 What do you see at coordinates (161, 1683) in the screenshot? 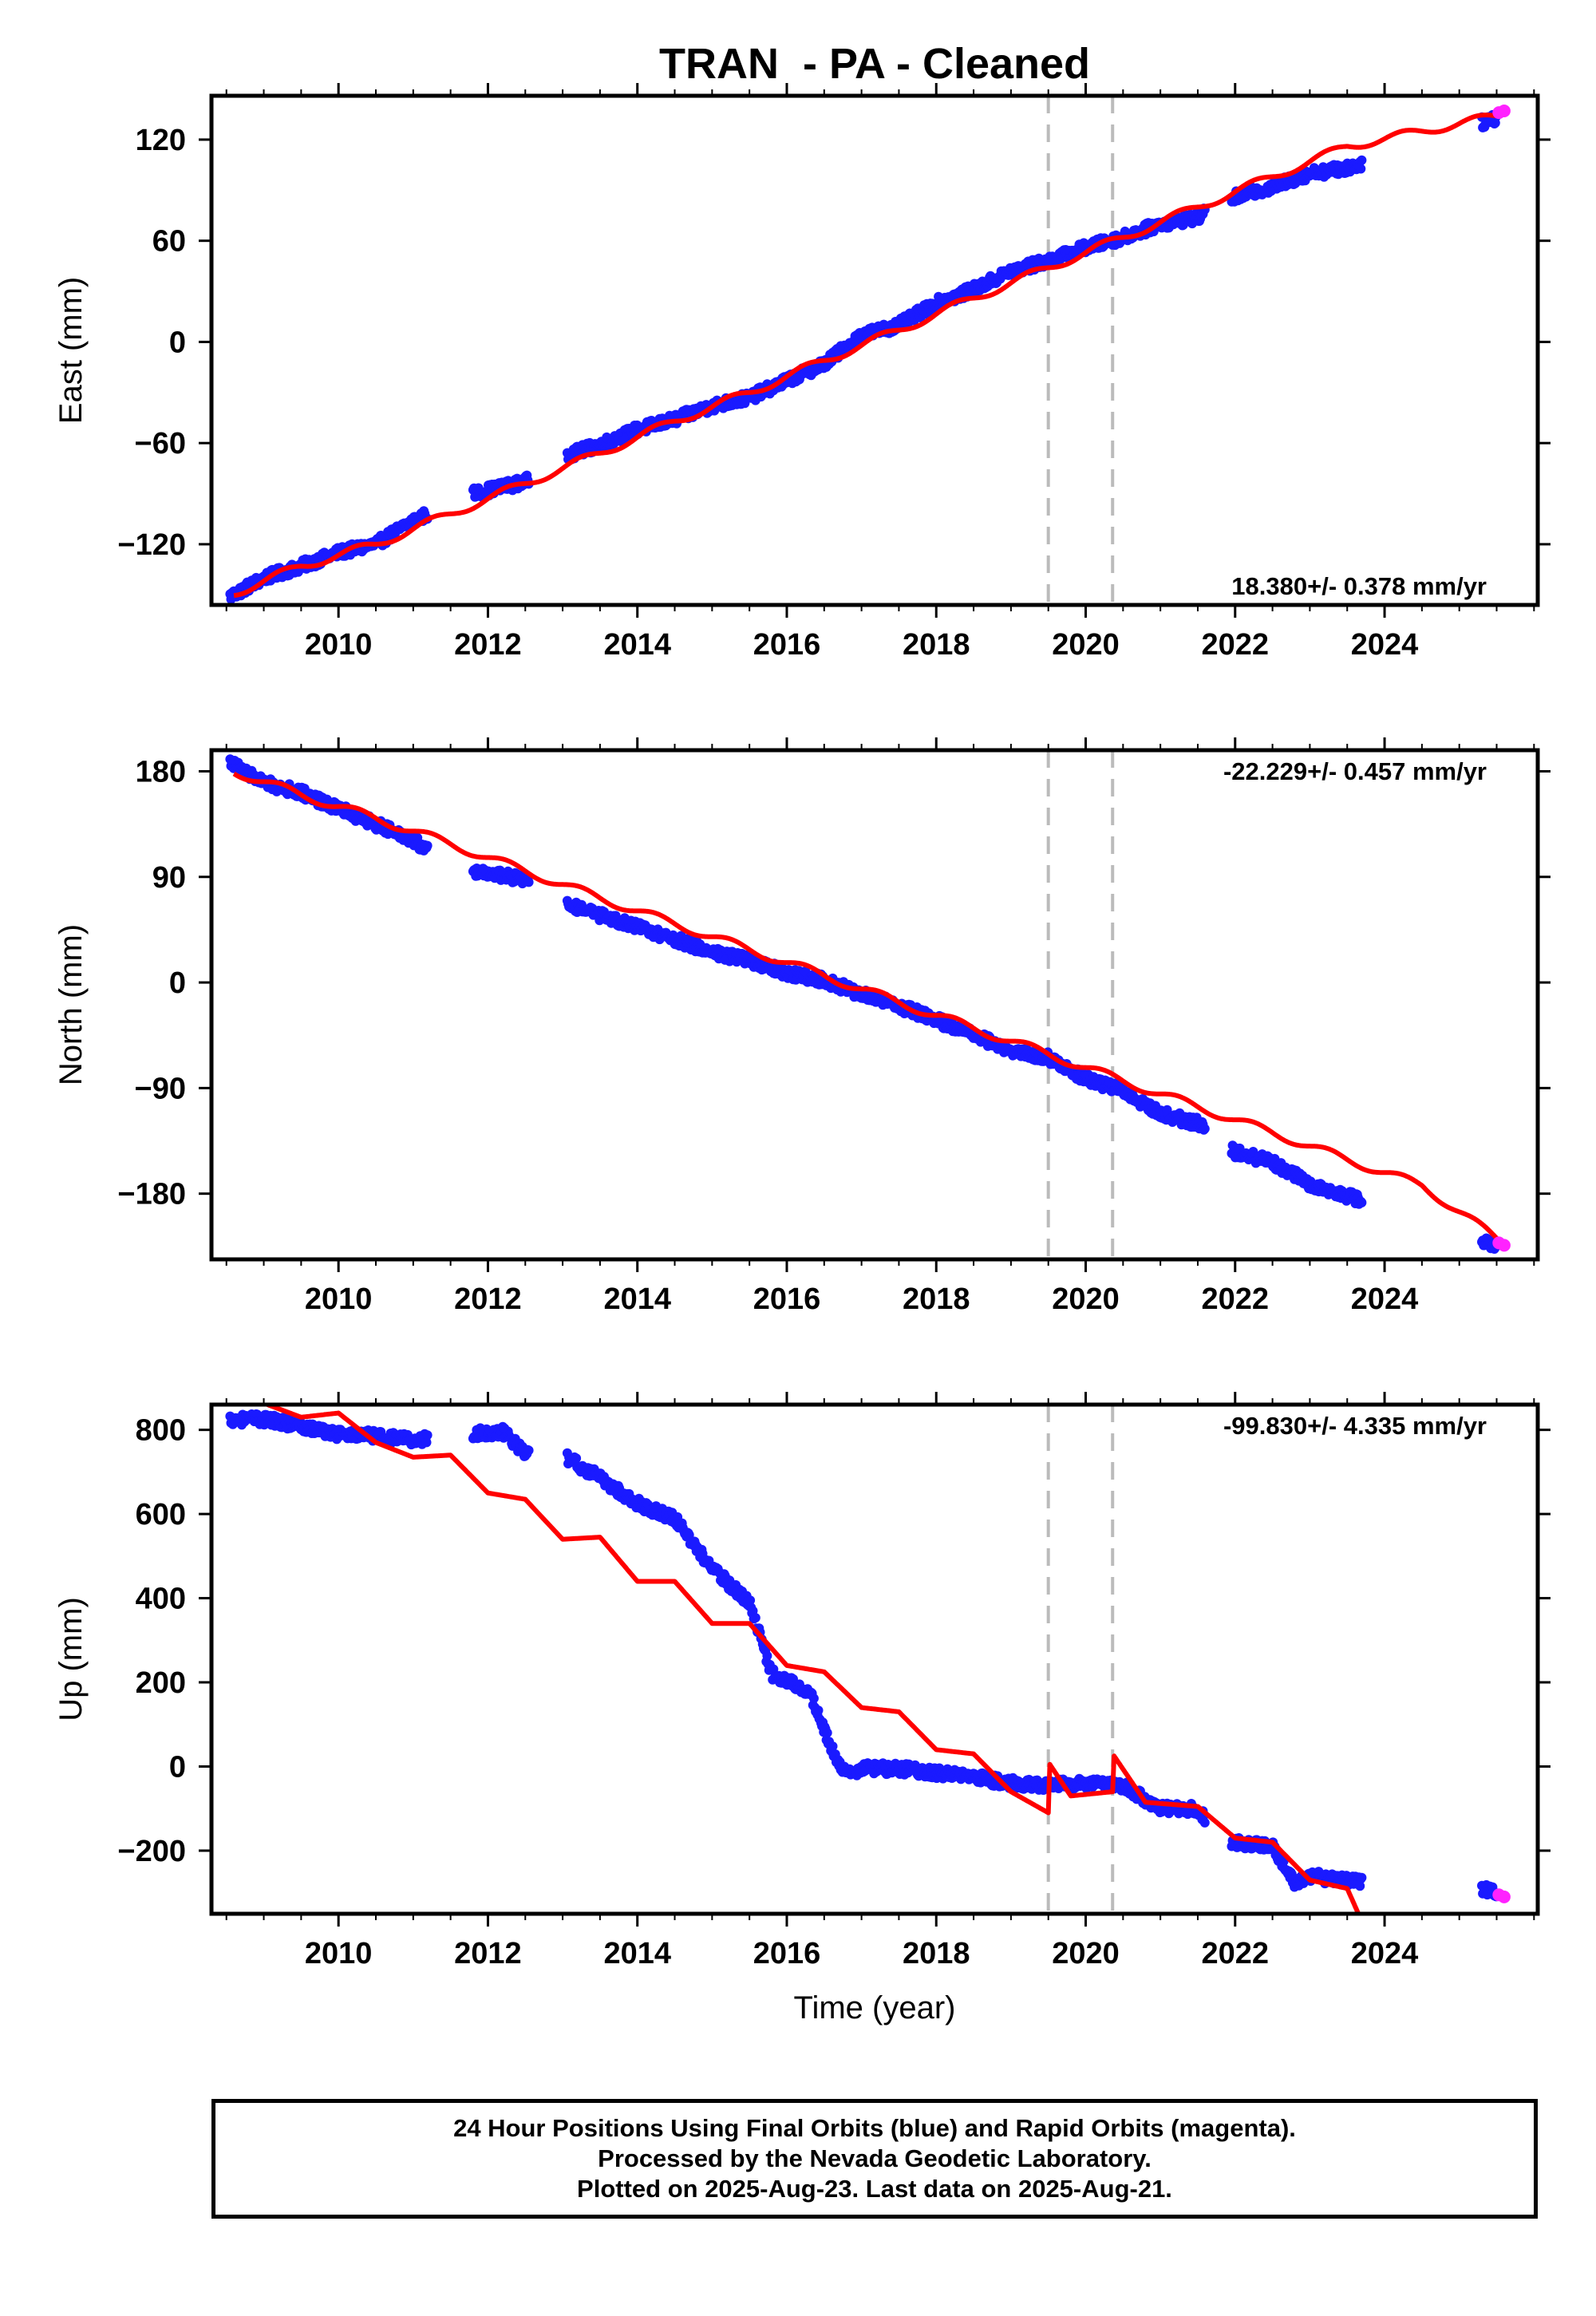
I see `up-y-tick-label: 200` at bounding box center [161, 1683].